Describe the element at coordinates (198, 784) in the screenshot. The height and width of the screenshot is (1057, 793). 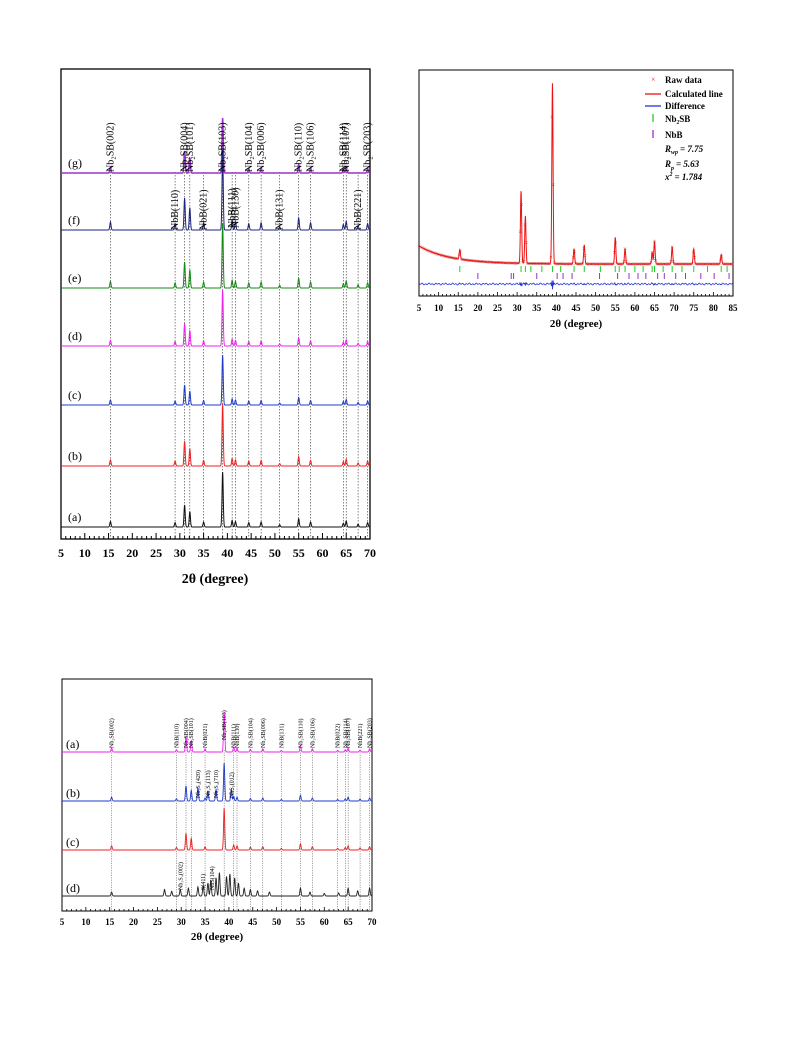
I see `peak-label: Nb₃S₄(420)` at that location.